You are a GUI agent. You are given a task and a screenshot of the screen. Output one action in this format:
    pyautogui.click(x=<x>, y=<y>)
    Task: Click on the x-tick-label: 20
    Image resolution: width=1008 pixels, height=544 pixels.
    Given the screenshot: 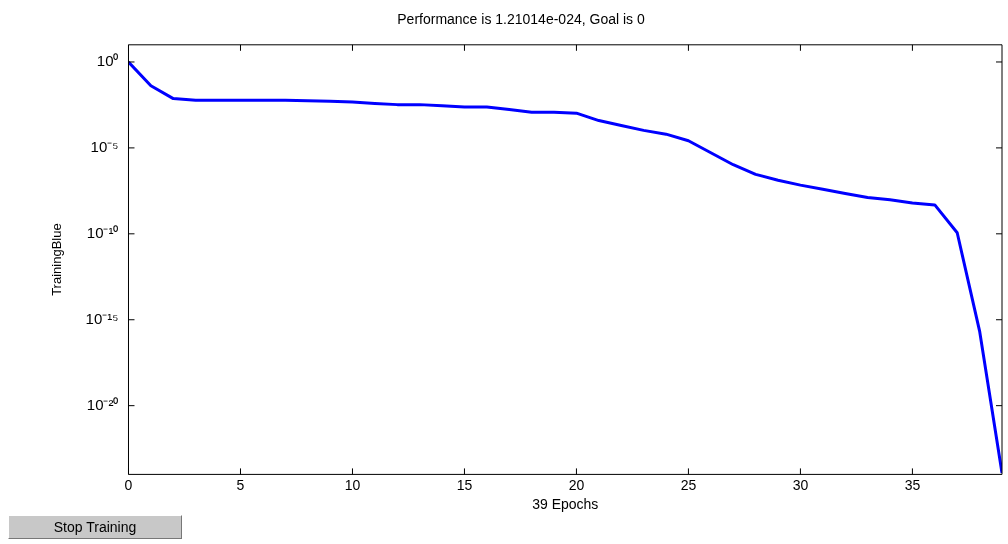 What is the action you would take?
    pyautogui.click(x=576, y=484)
    